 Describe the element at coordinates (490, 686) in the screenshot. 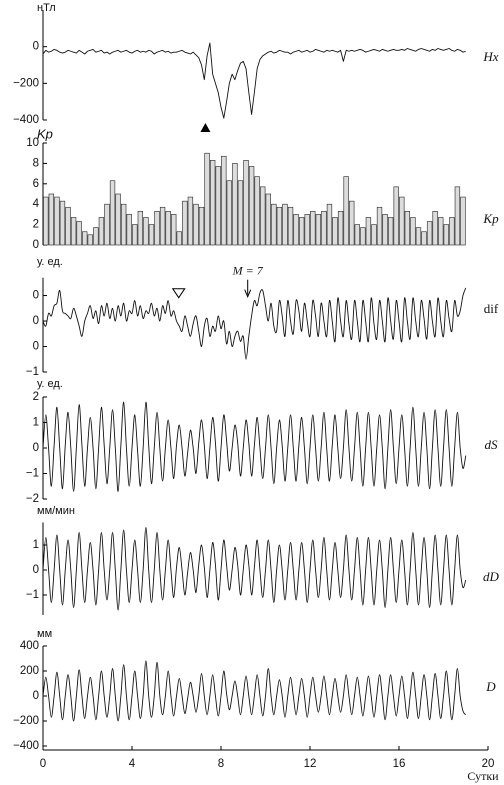

I see `panel-label: D` at that location.